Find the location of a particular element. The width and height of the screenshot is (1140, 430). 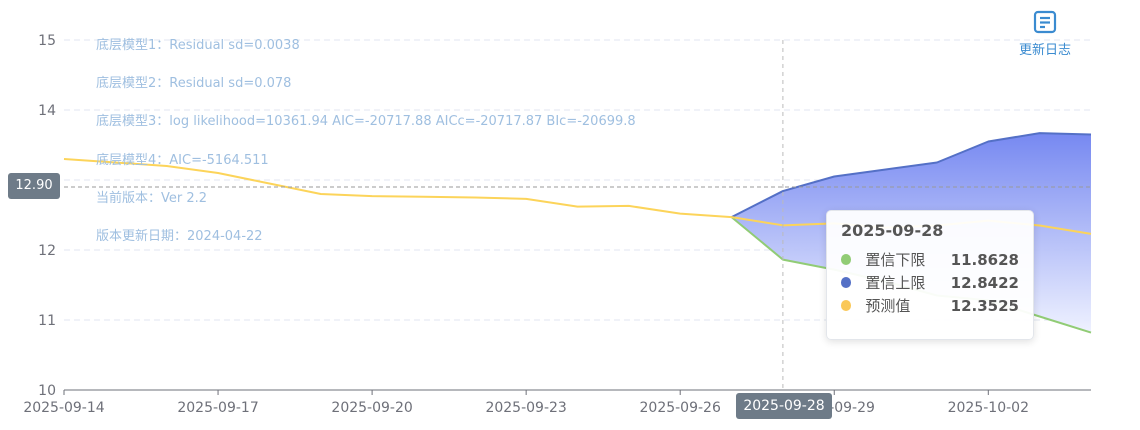

crosshair-x-label: 2025-09-28 is located at coordinates (784, 406).